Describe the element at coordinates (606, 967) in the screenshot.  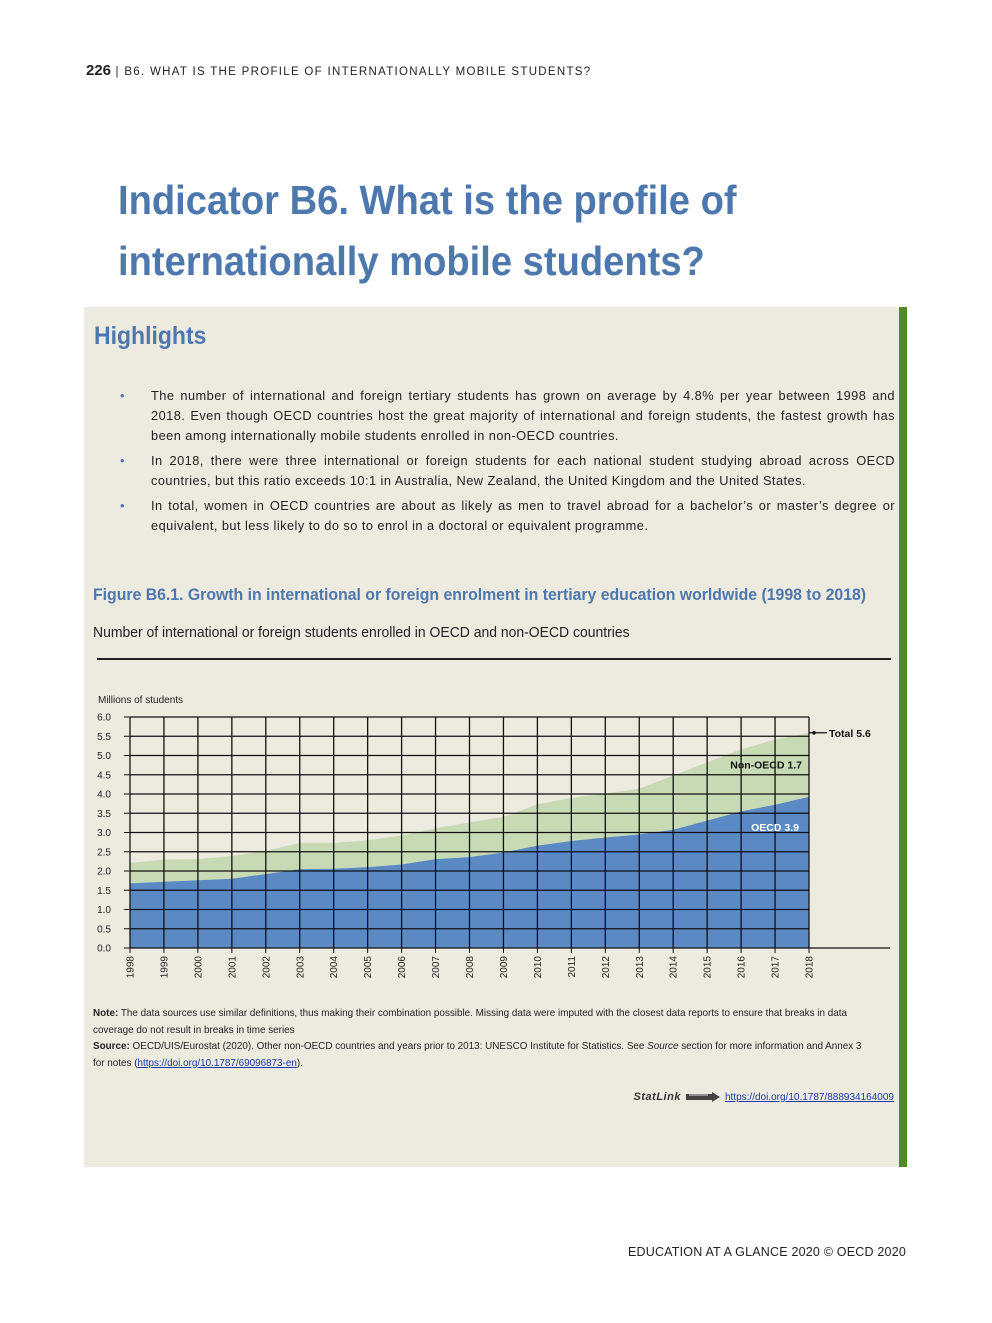
I see `x-tick-label: 2012` at that location.